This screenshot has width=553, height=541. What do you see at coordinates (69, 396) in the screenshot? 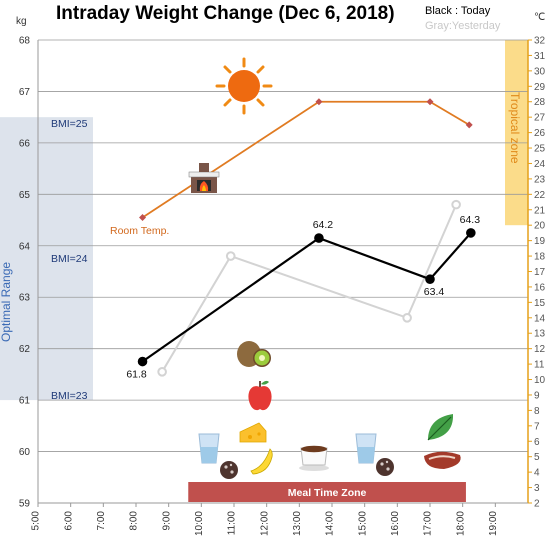
I see `bmi-23-label: BMI=23` at bounding box center [69, 396].